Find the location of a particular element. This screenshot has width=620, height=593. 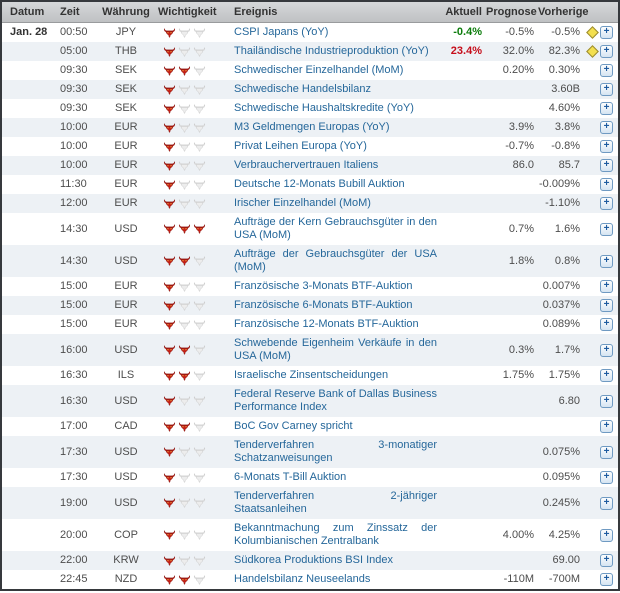

forecast-cell: -0.7% is located at coordinates (519, 146).